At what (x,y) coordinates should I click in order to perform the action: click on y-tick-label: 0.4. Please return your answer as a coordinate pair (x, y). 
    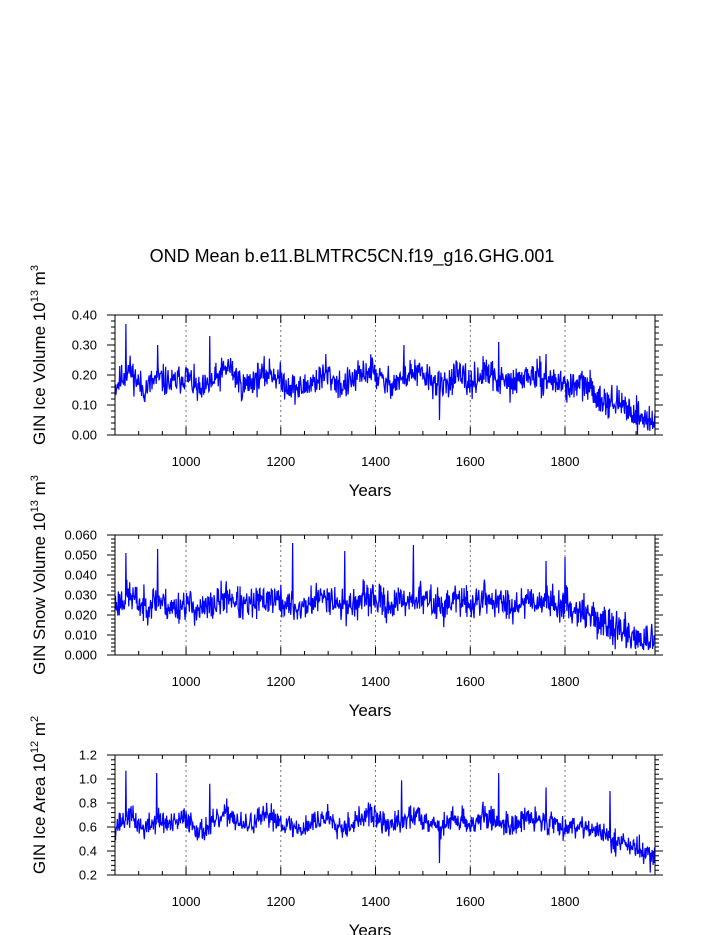
    Looking at the image, I should click on (88, 851).